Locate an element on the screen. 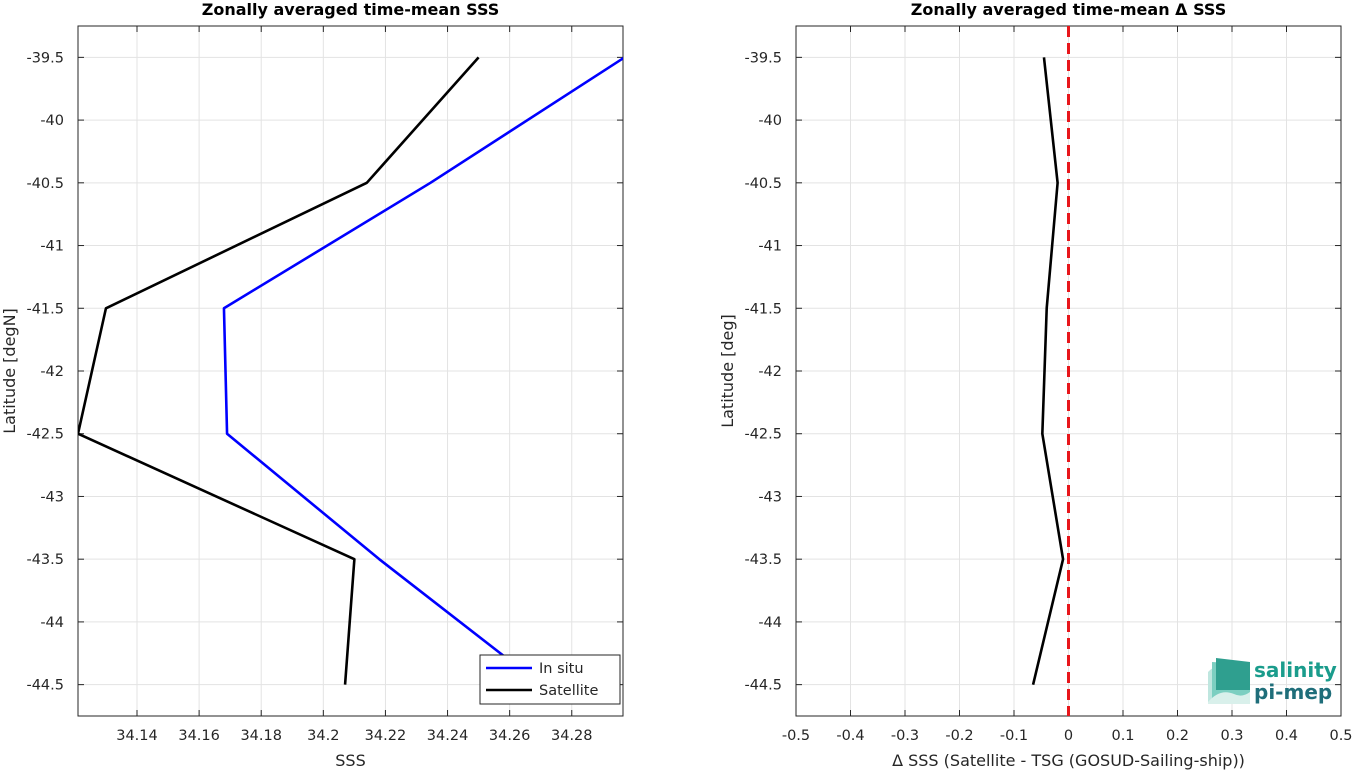 The width and height of the screenshot is (1354, 770). x-tick-label: 0.5 is located at coordinates (1340, 736).